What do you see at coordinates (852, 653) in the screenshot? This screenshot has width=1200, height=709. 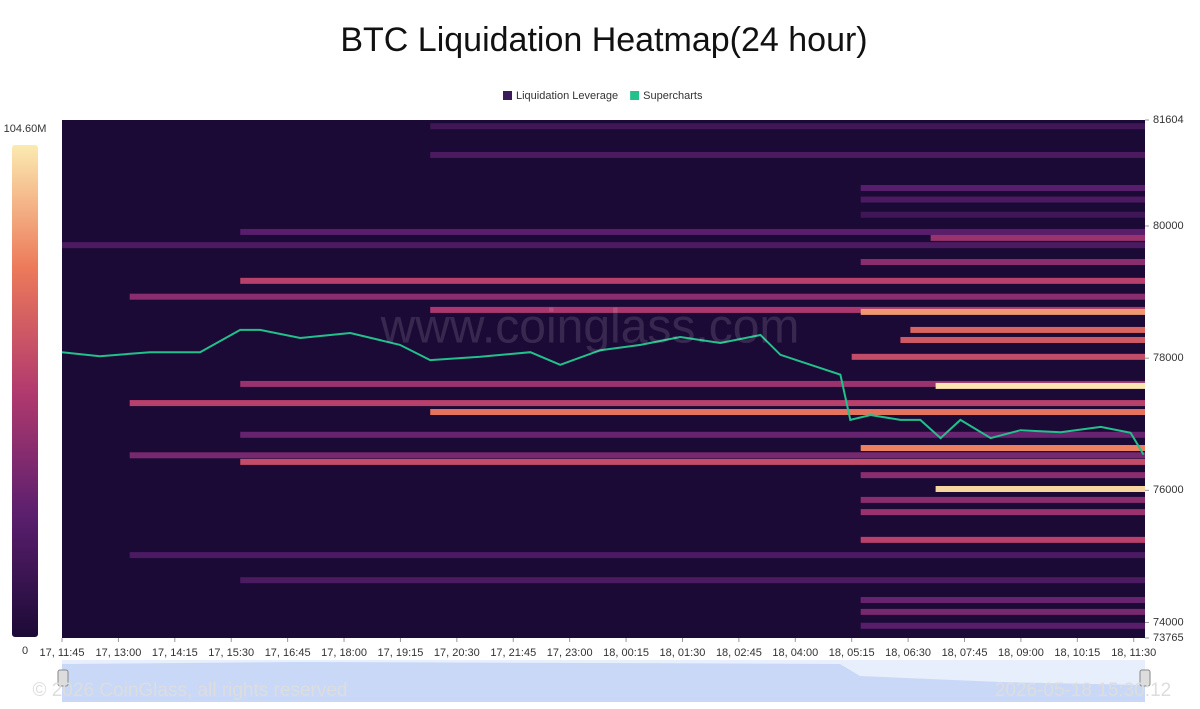 I see `x-tick-label: 18, 05:15` at bounding box center [852, 653].